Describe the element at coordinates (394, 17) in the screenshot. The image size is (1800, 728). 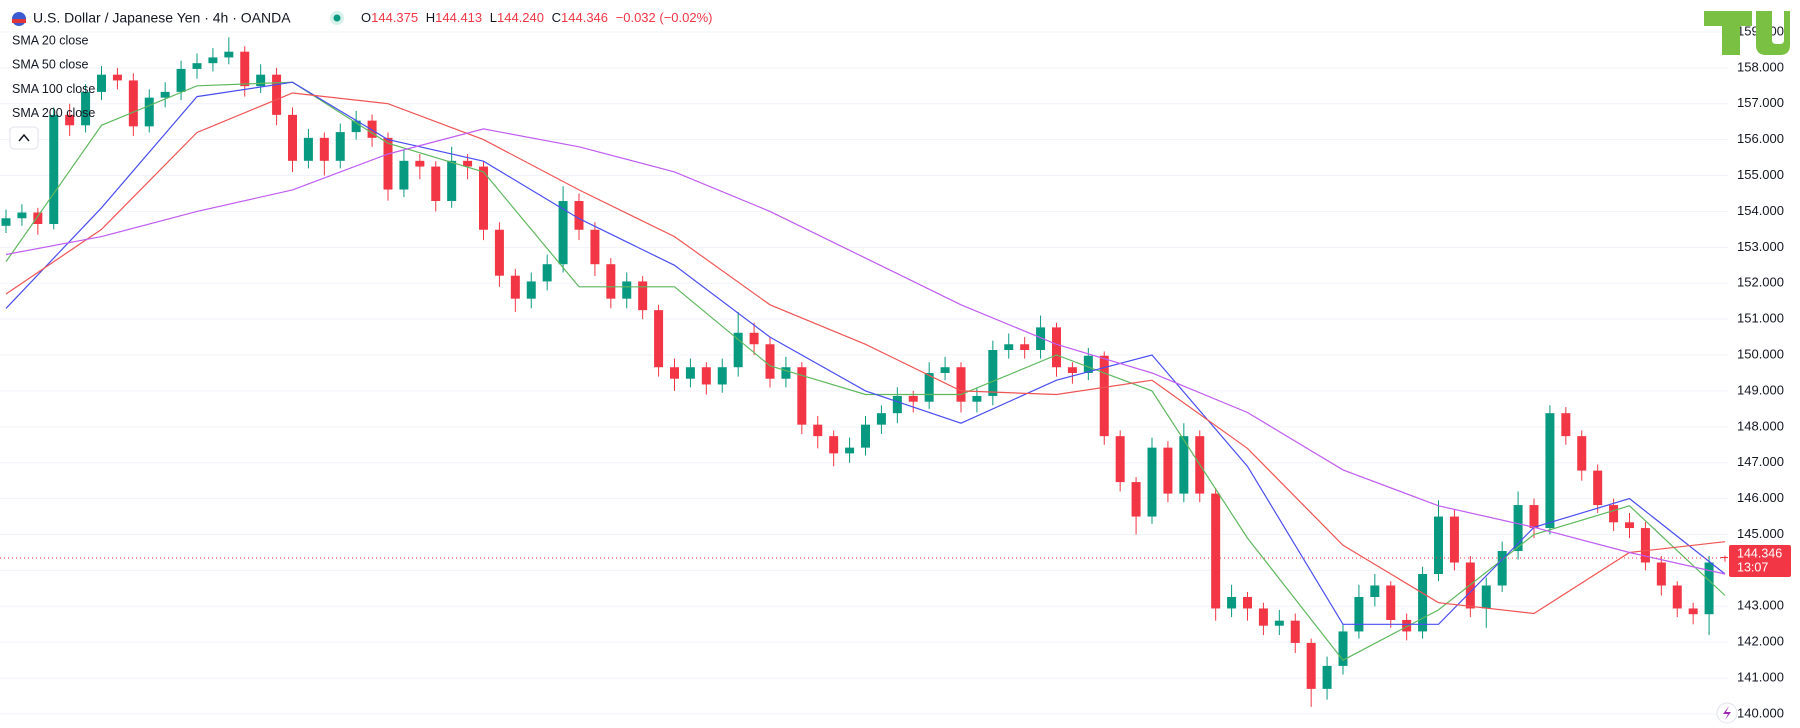
I see `ohlc-value: 144.375` at that location.